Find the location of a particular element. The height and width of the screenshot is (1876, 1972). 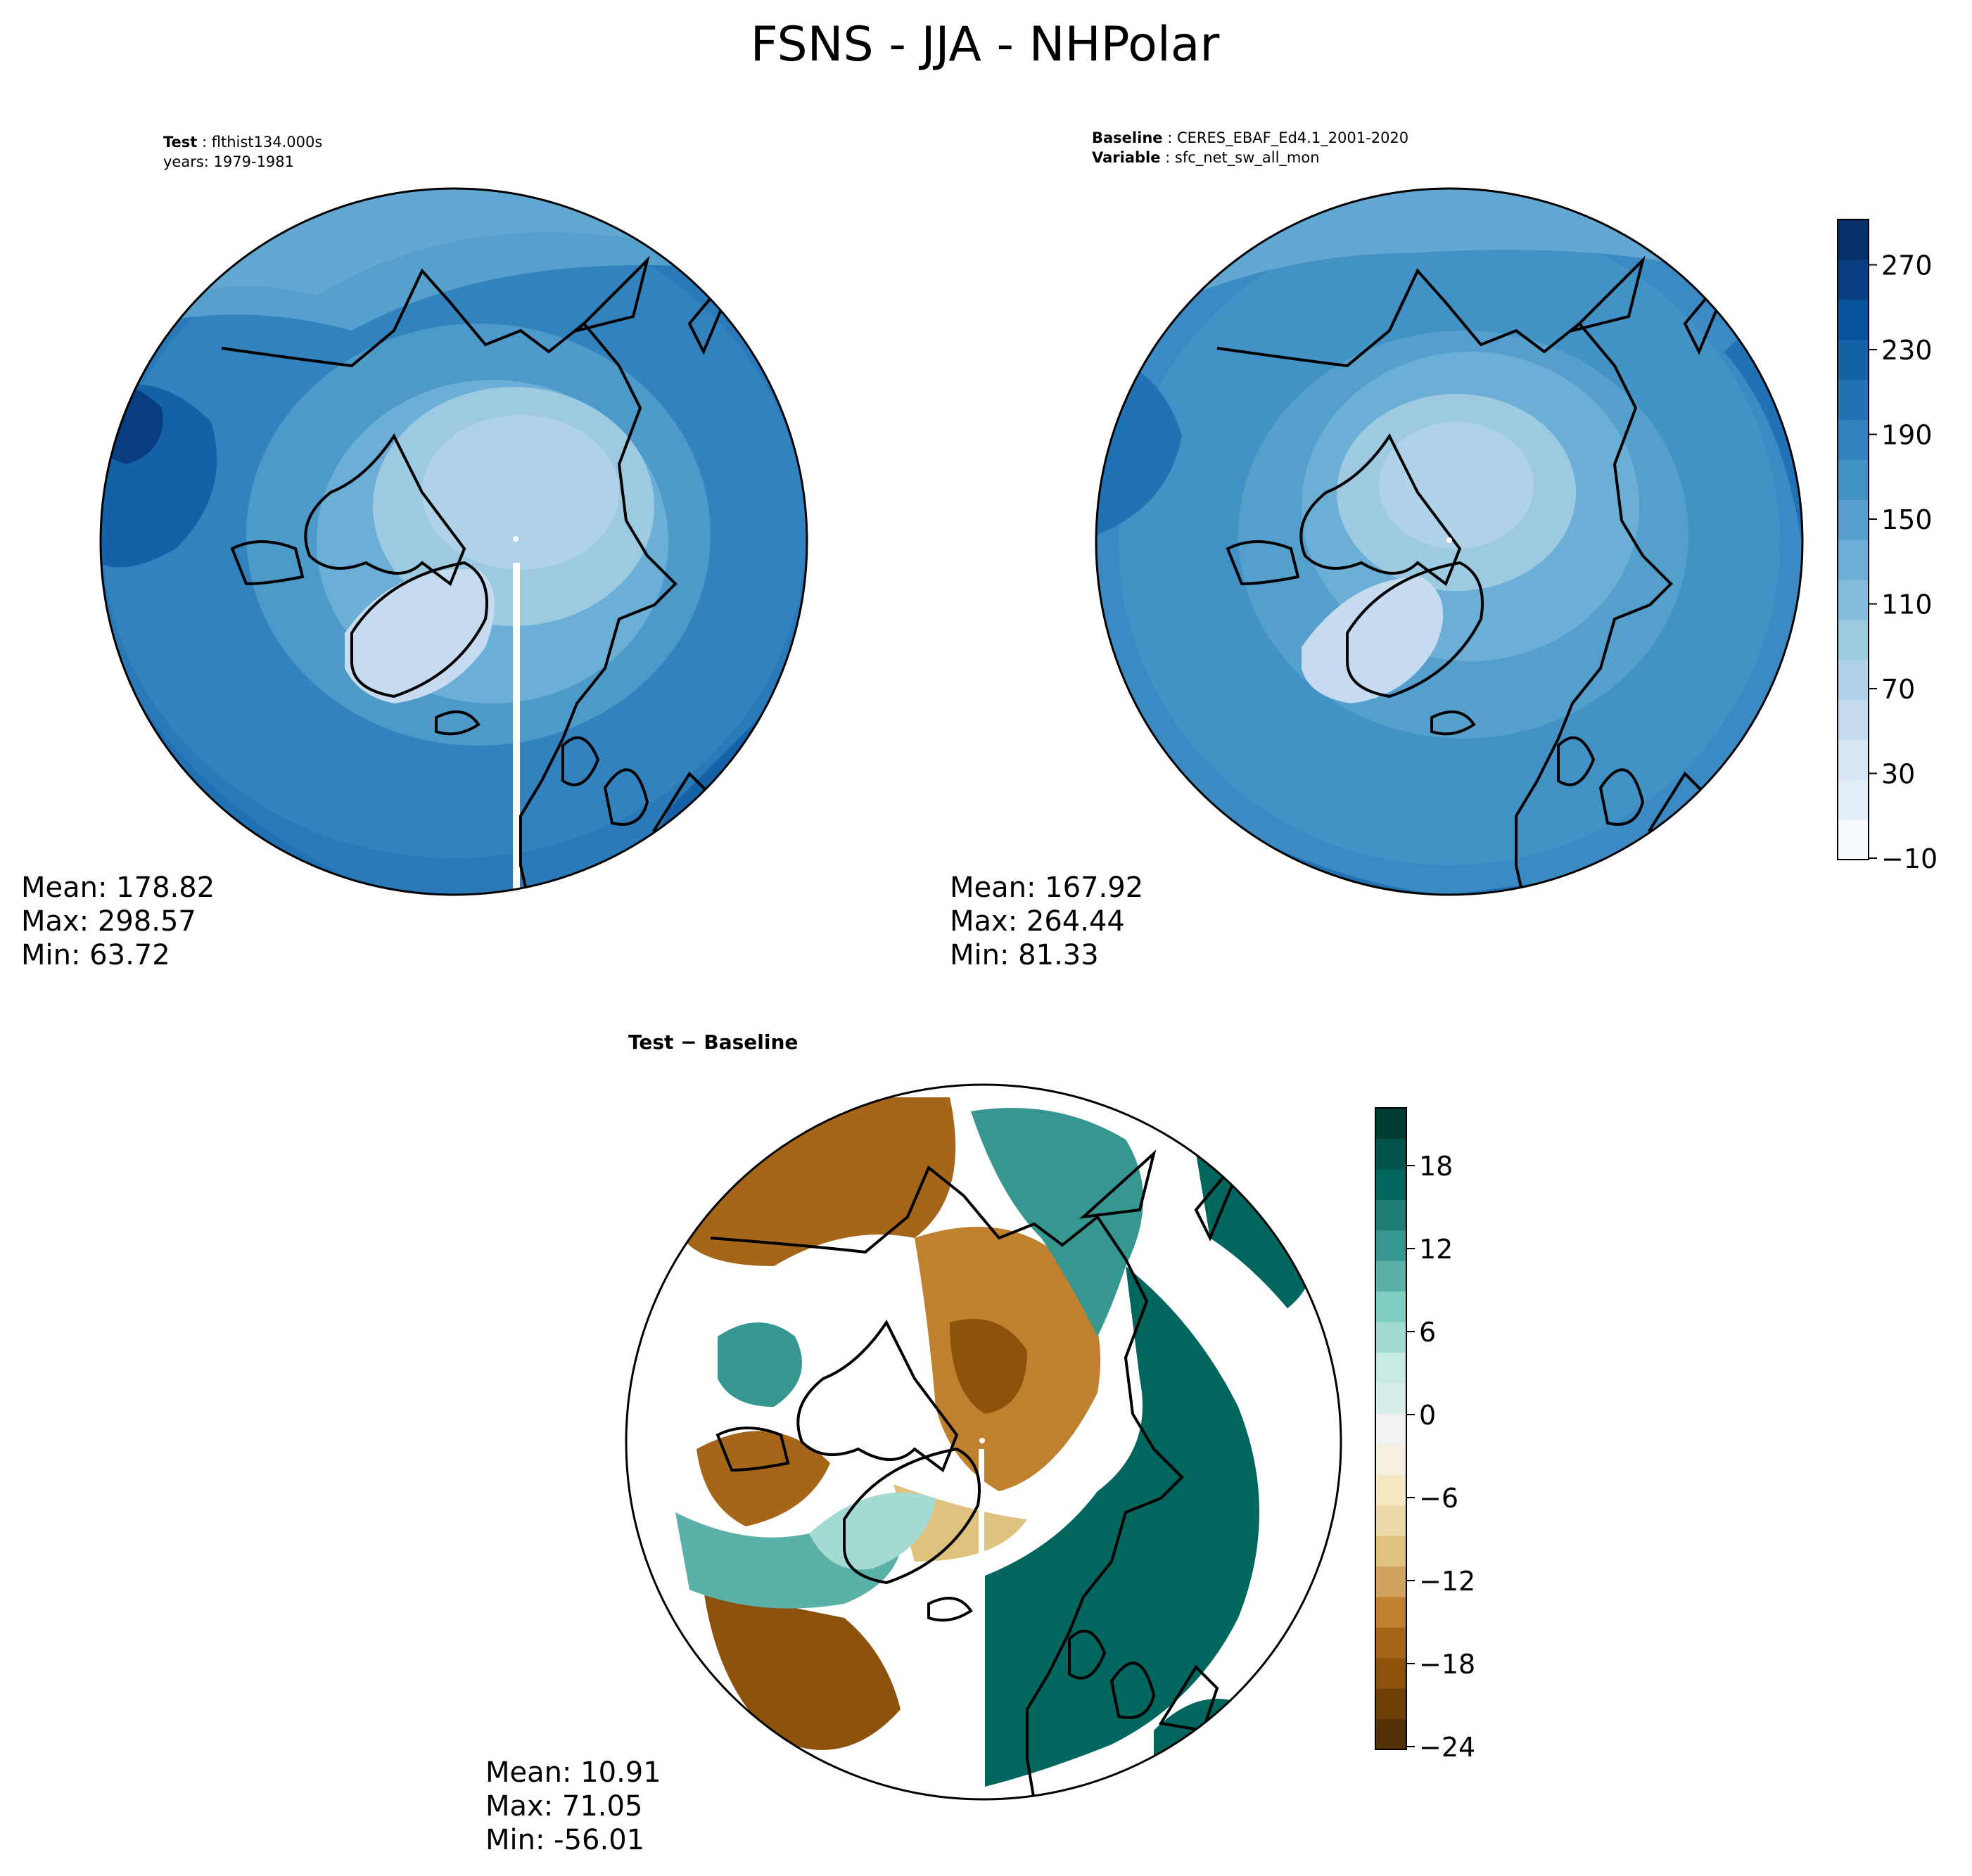

colorbar-diff-tick-label: −12 is located at coordinates (1447, 1581).